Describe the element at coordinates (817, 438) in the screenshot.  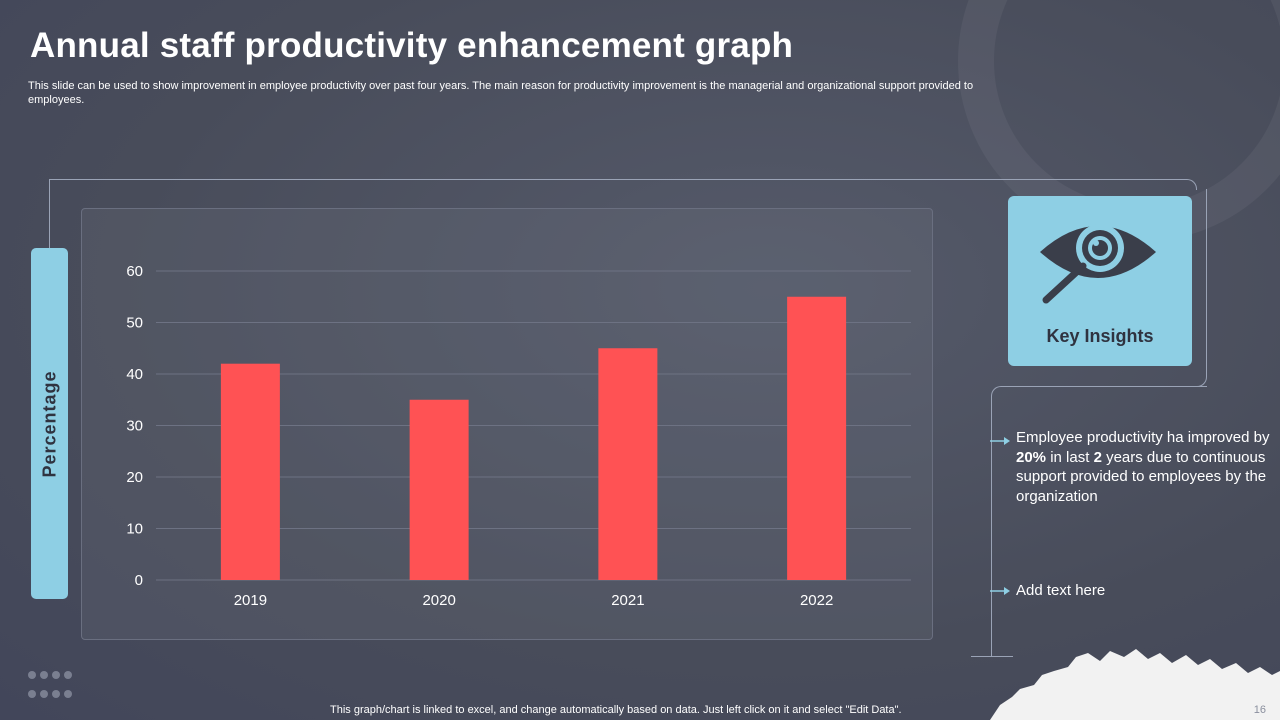
I see `bar-2022` at that location.